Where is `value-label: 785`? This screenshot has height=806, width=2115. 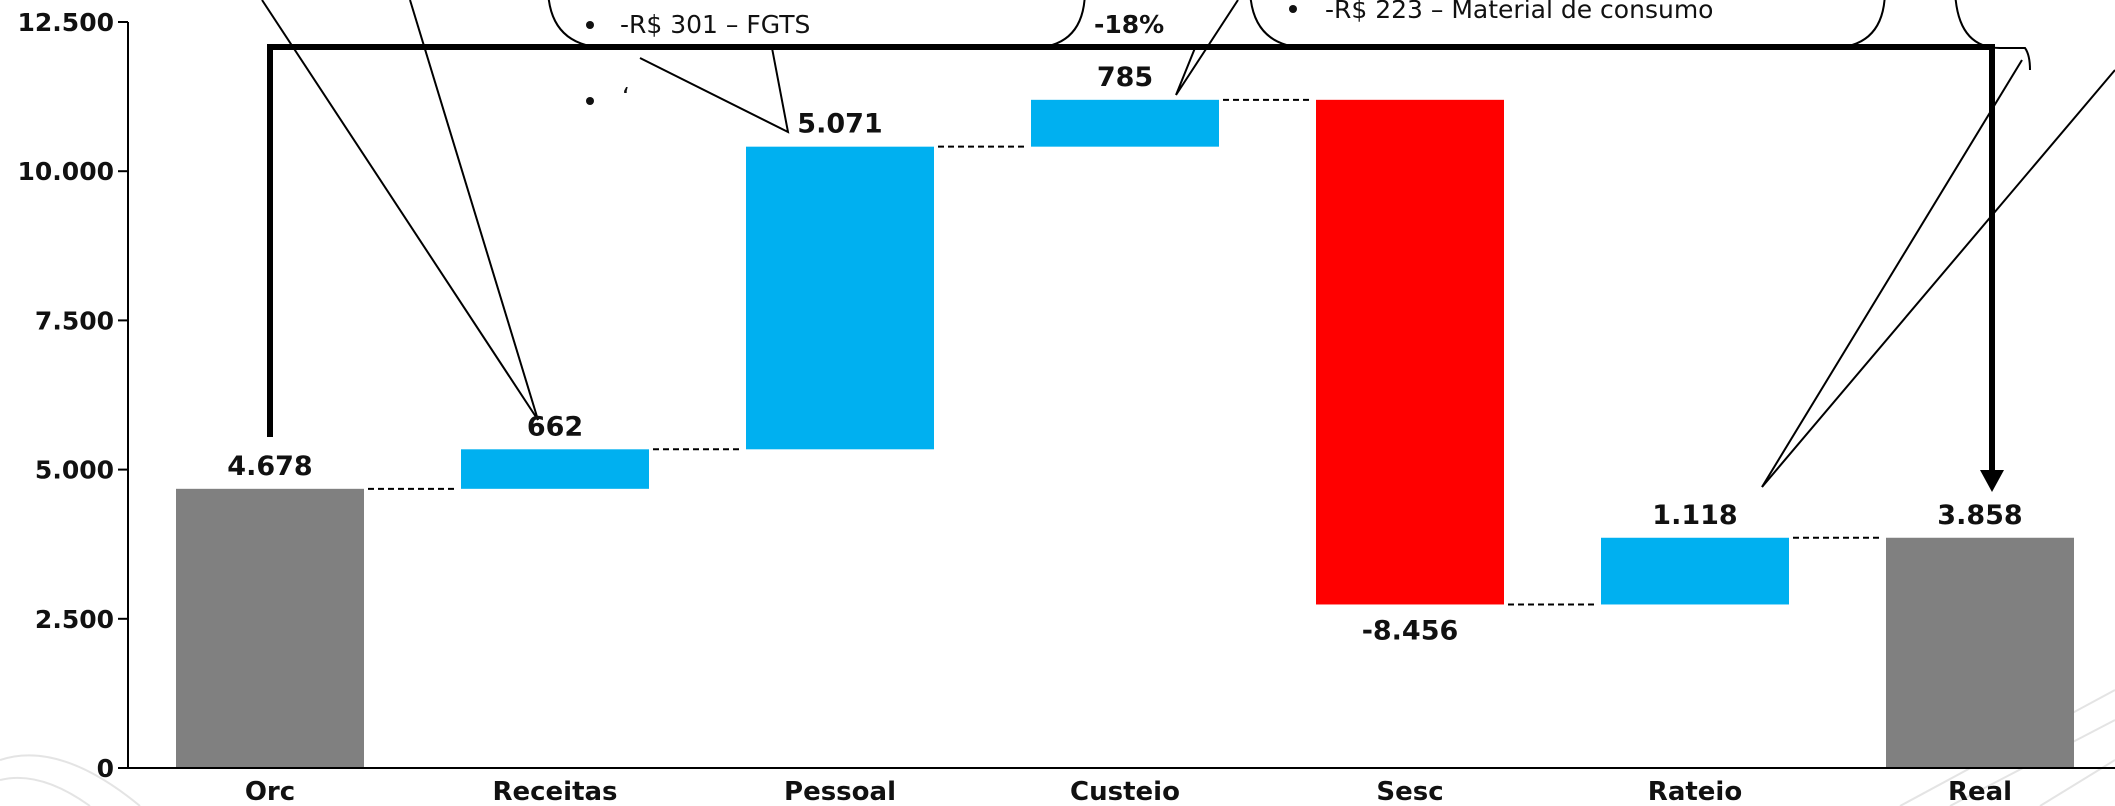
value-label: 785 is located at coordinates (1125, 77).